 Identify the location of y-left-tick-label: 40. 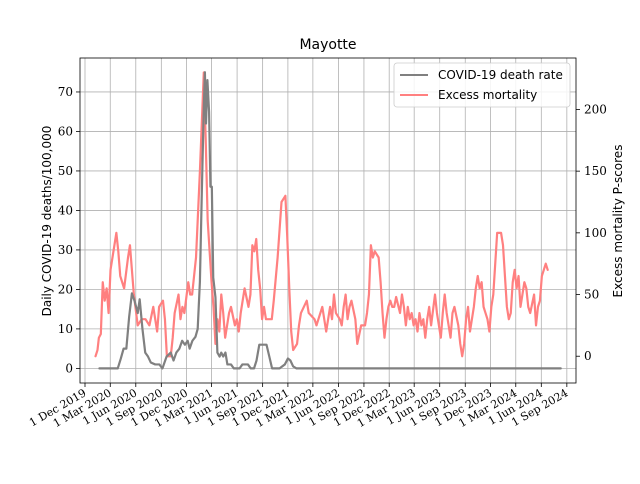
(65, 210).